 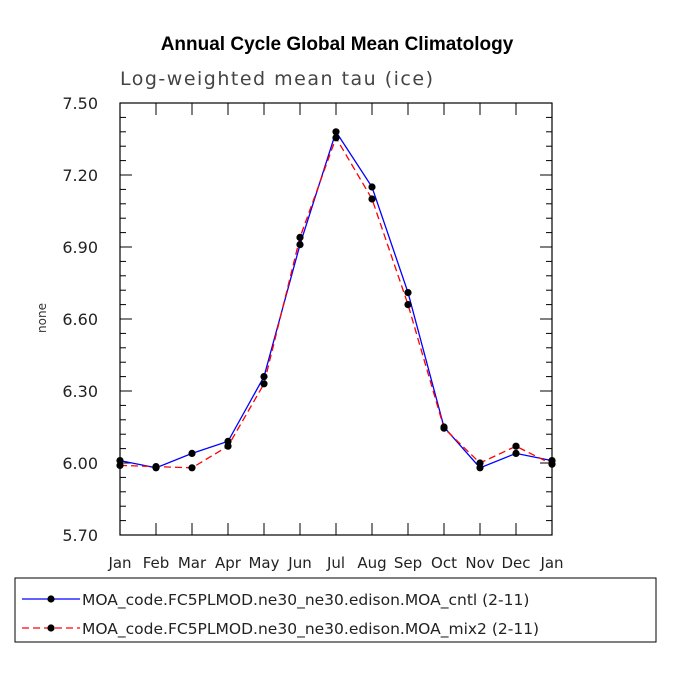 What do you see at coordinates (80, 391) in the screenshot?
I see `y-tick-label: 6.30` at bounding box center [80, 391].